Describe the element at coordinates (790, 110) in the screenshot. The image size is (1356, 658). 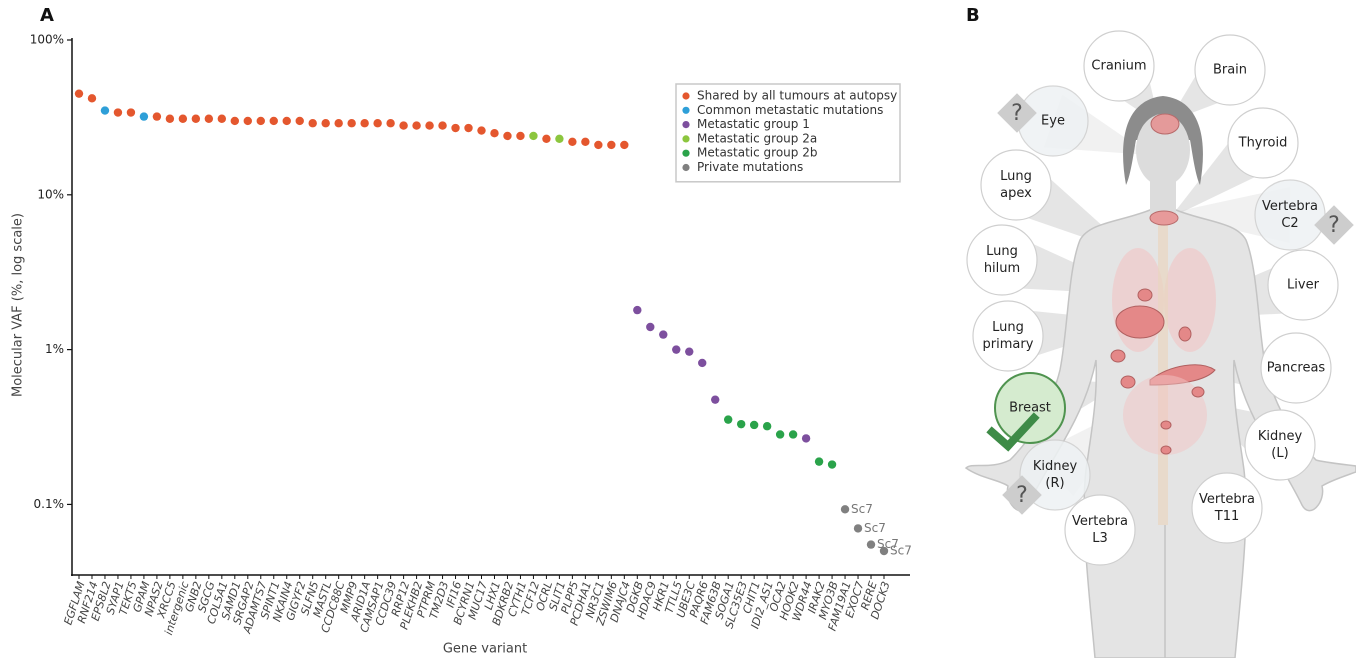
I see `legend-label: Common metastatic mutations` at that location.